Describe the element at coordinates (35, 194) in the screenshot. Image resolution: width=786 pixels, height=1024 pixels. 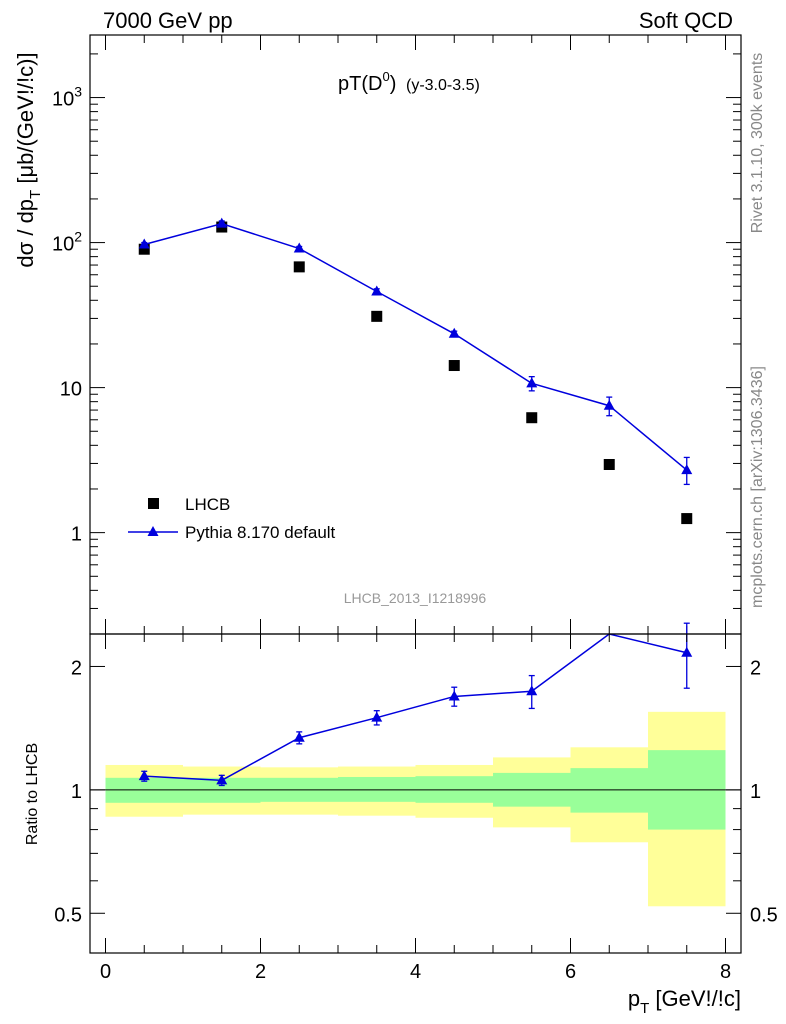
I see `main-y-axis-label-sub: T` at that location.